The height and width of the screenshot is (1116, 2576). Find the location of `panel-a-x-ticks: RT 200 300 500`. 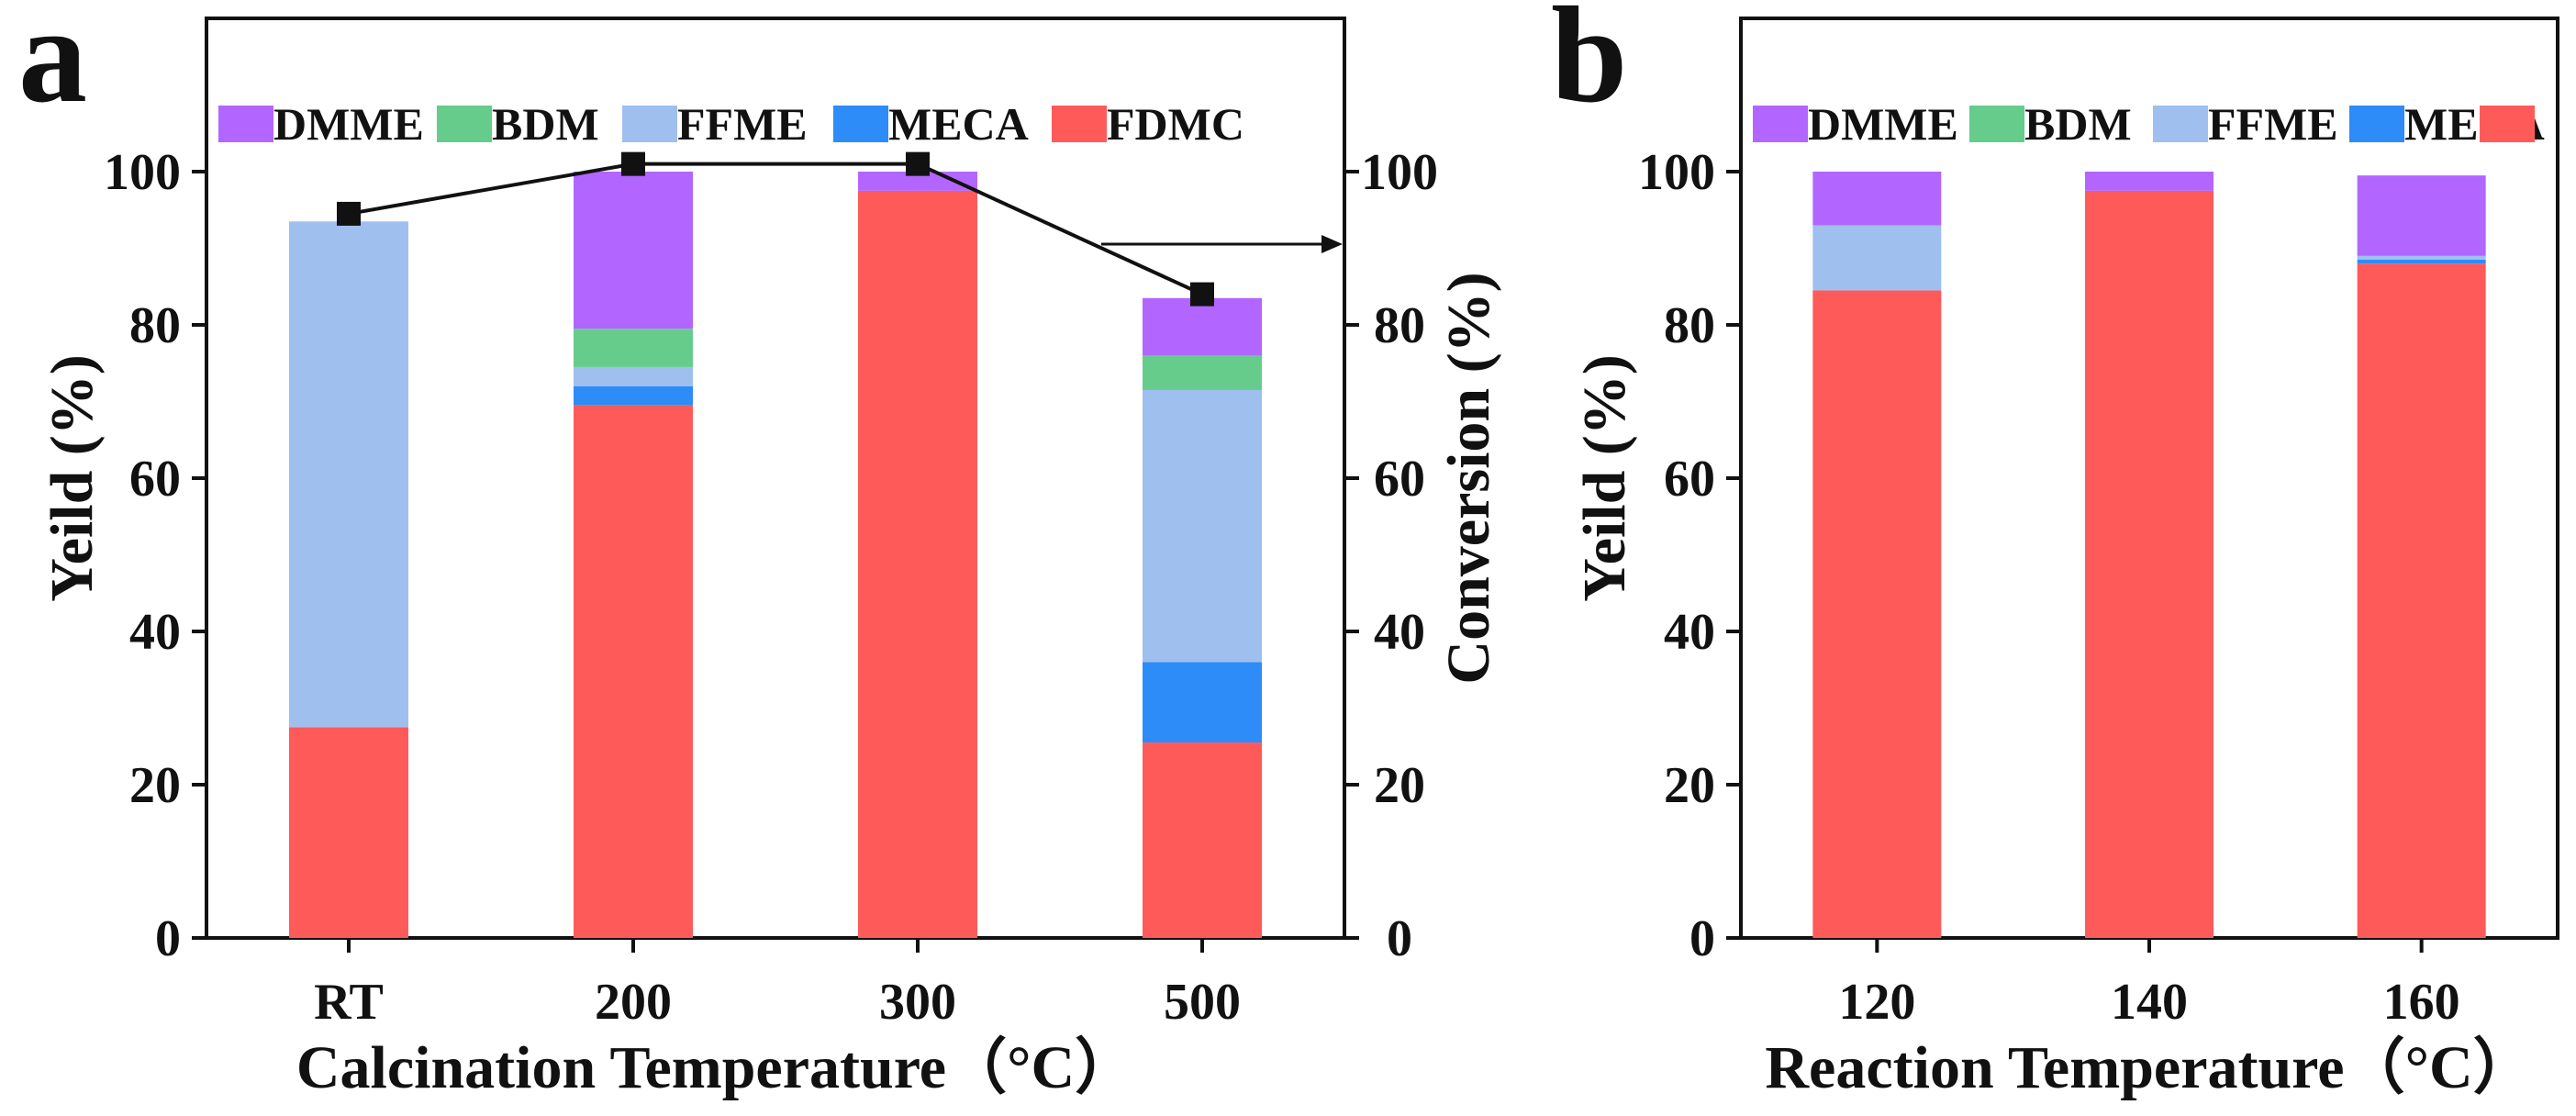

panel-a-x-ticks: RT 200 300 500 is located at coordinates (777, 984).